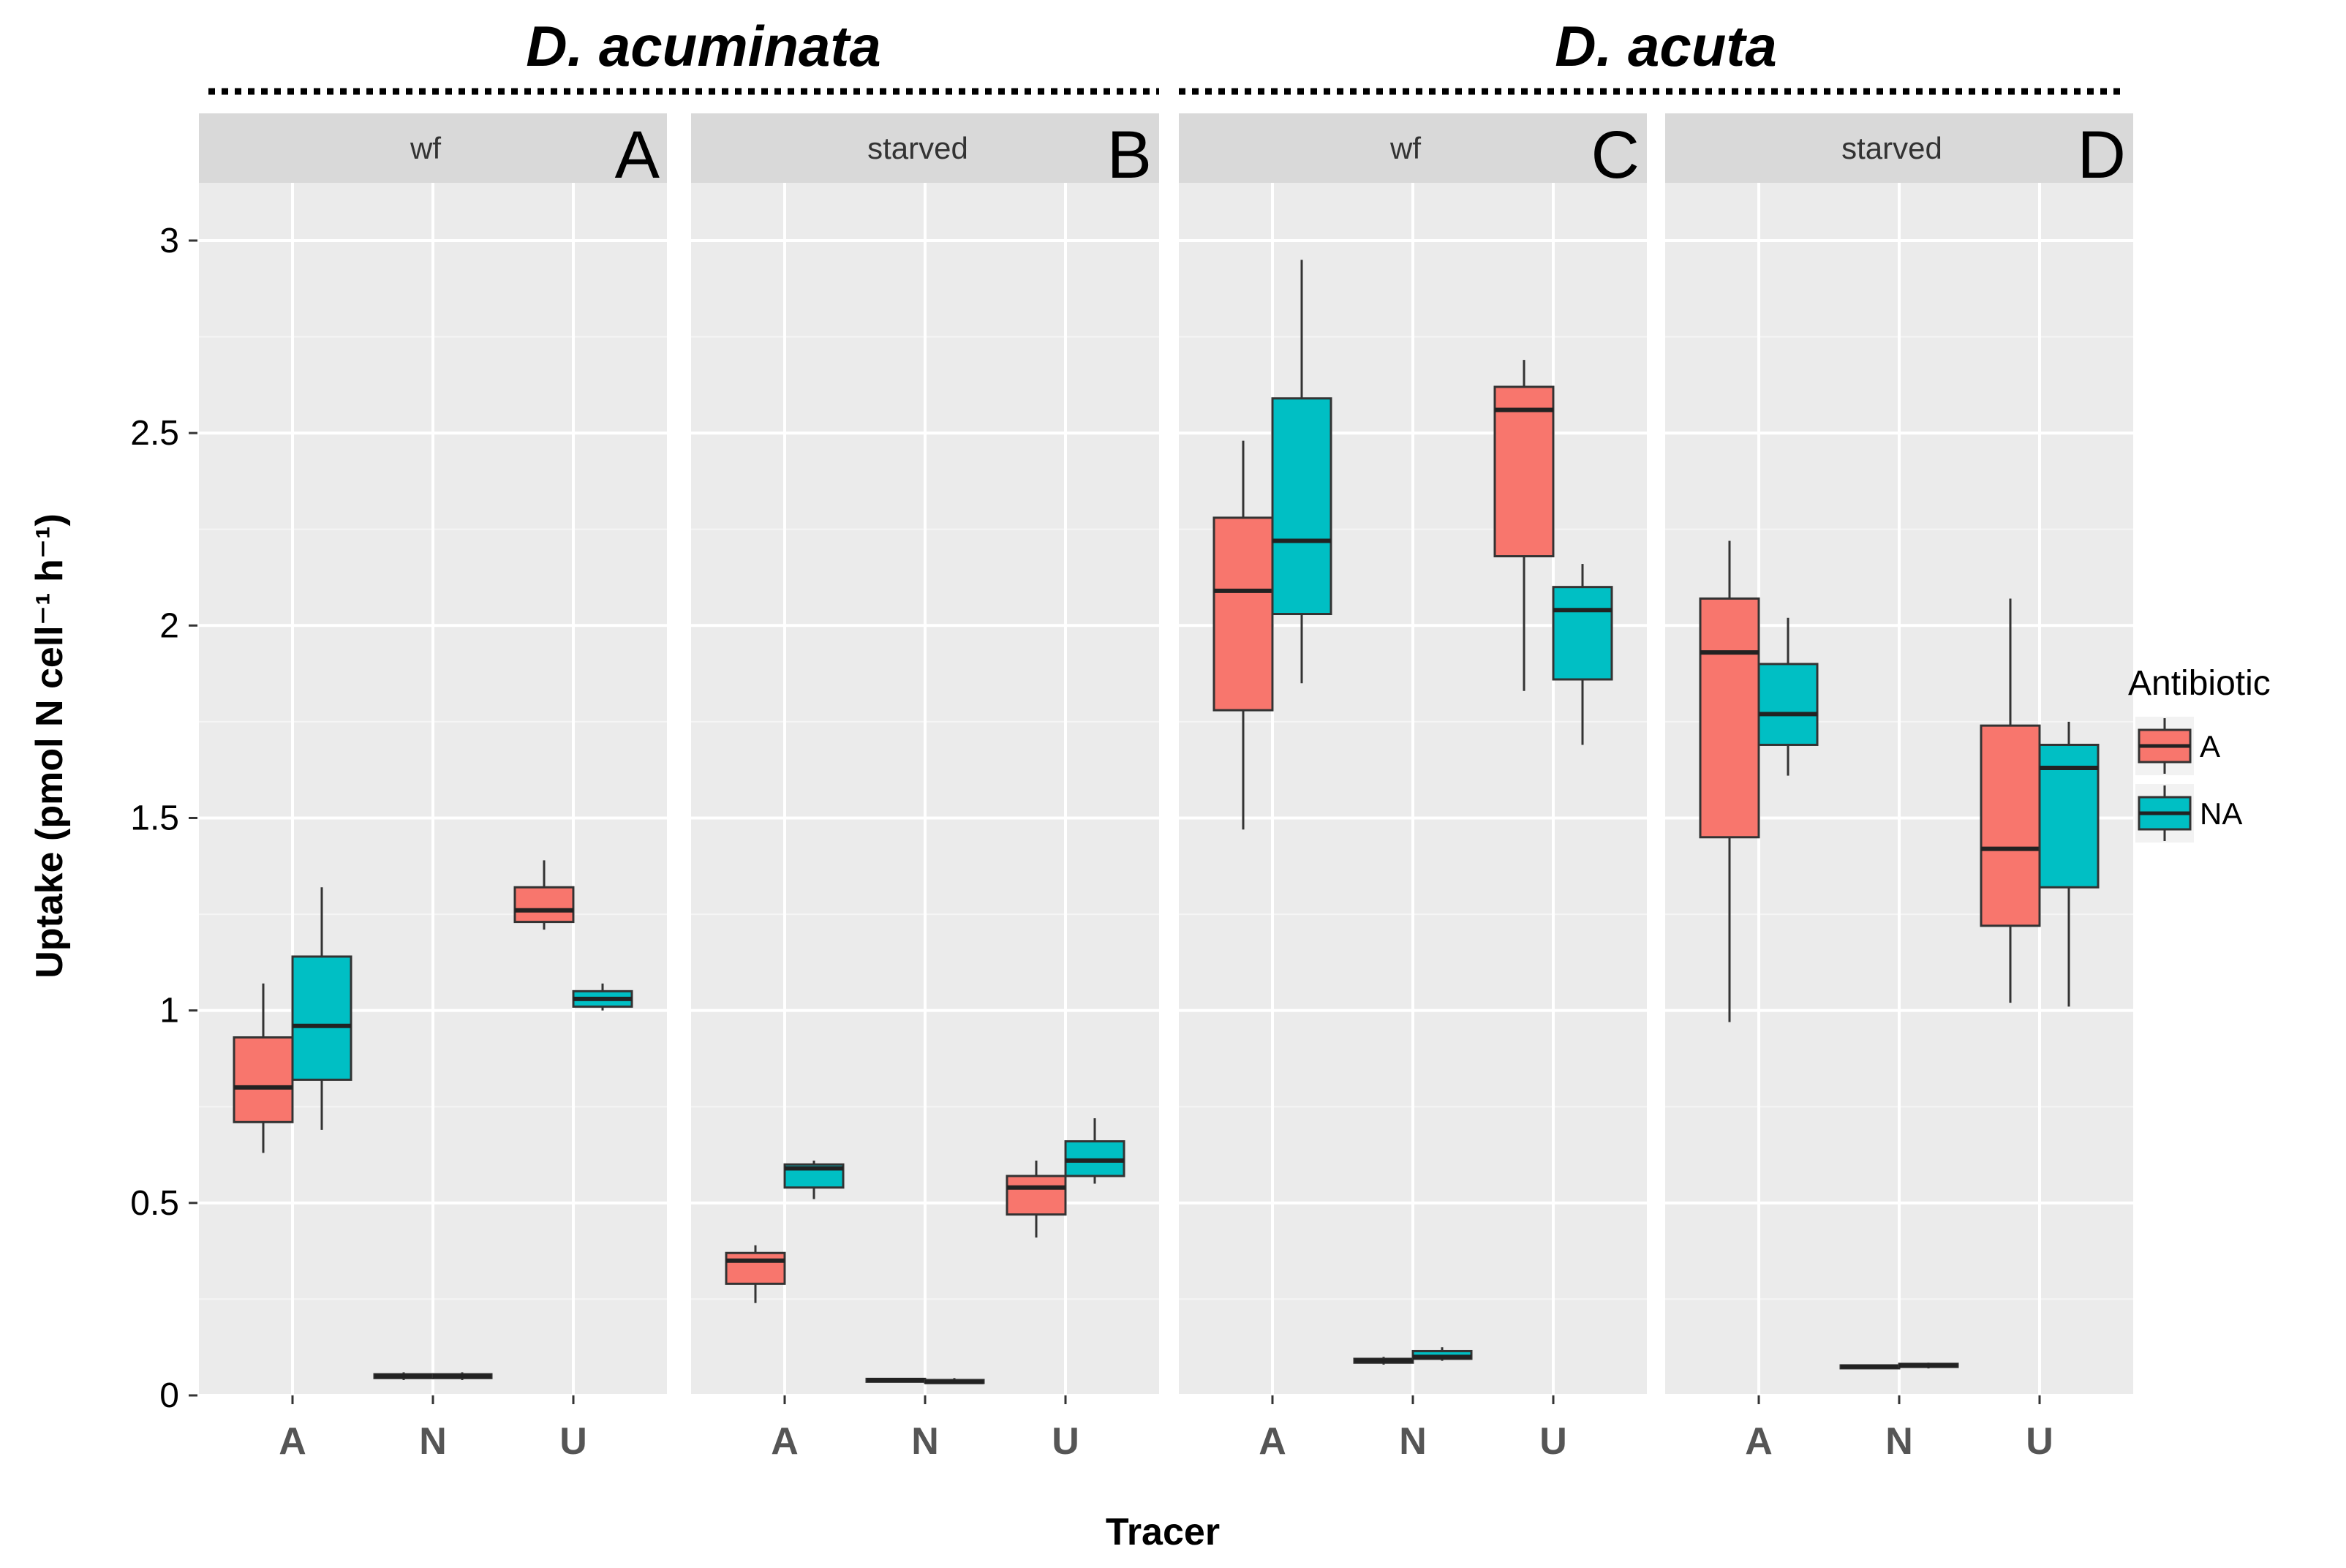  Describe the element at coordinates (2221, 813) in the screenshot. I see `legend-label: NA` at that location.